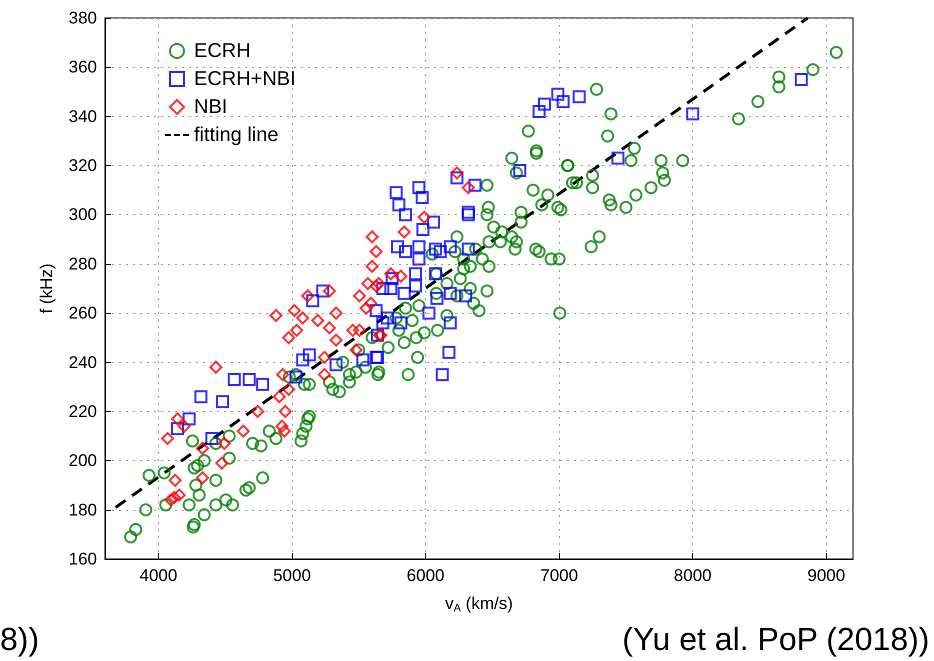  I want to click on y-tick-label: 180, so click(82, 510).